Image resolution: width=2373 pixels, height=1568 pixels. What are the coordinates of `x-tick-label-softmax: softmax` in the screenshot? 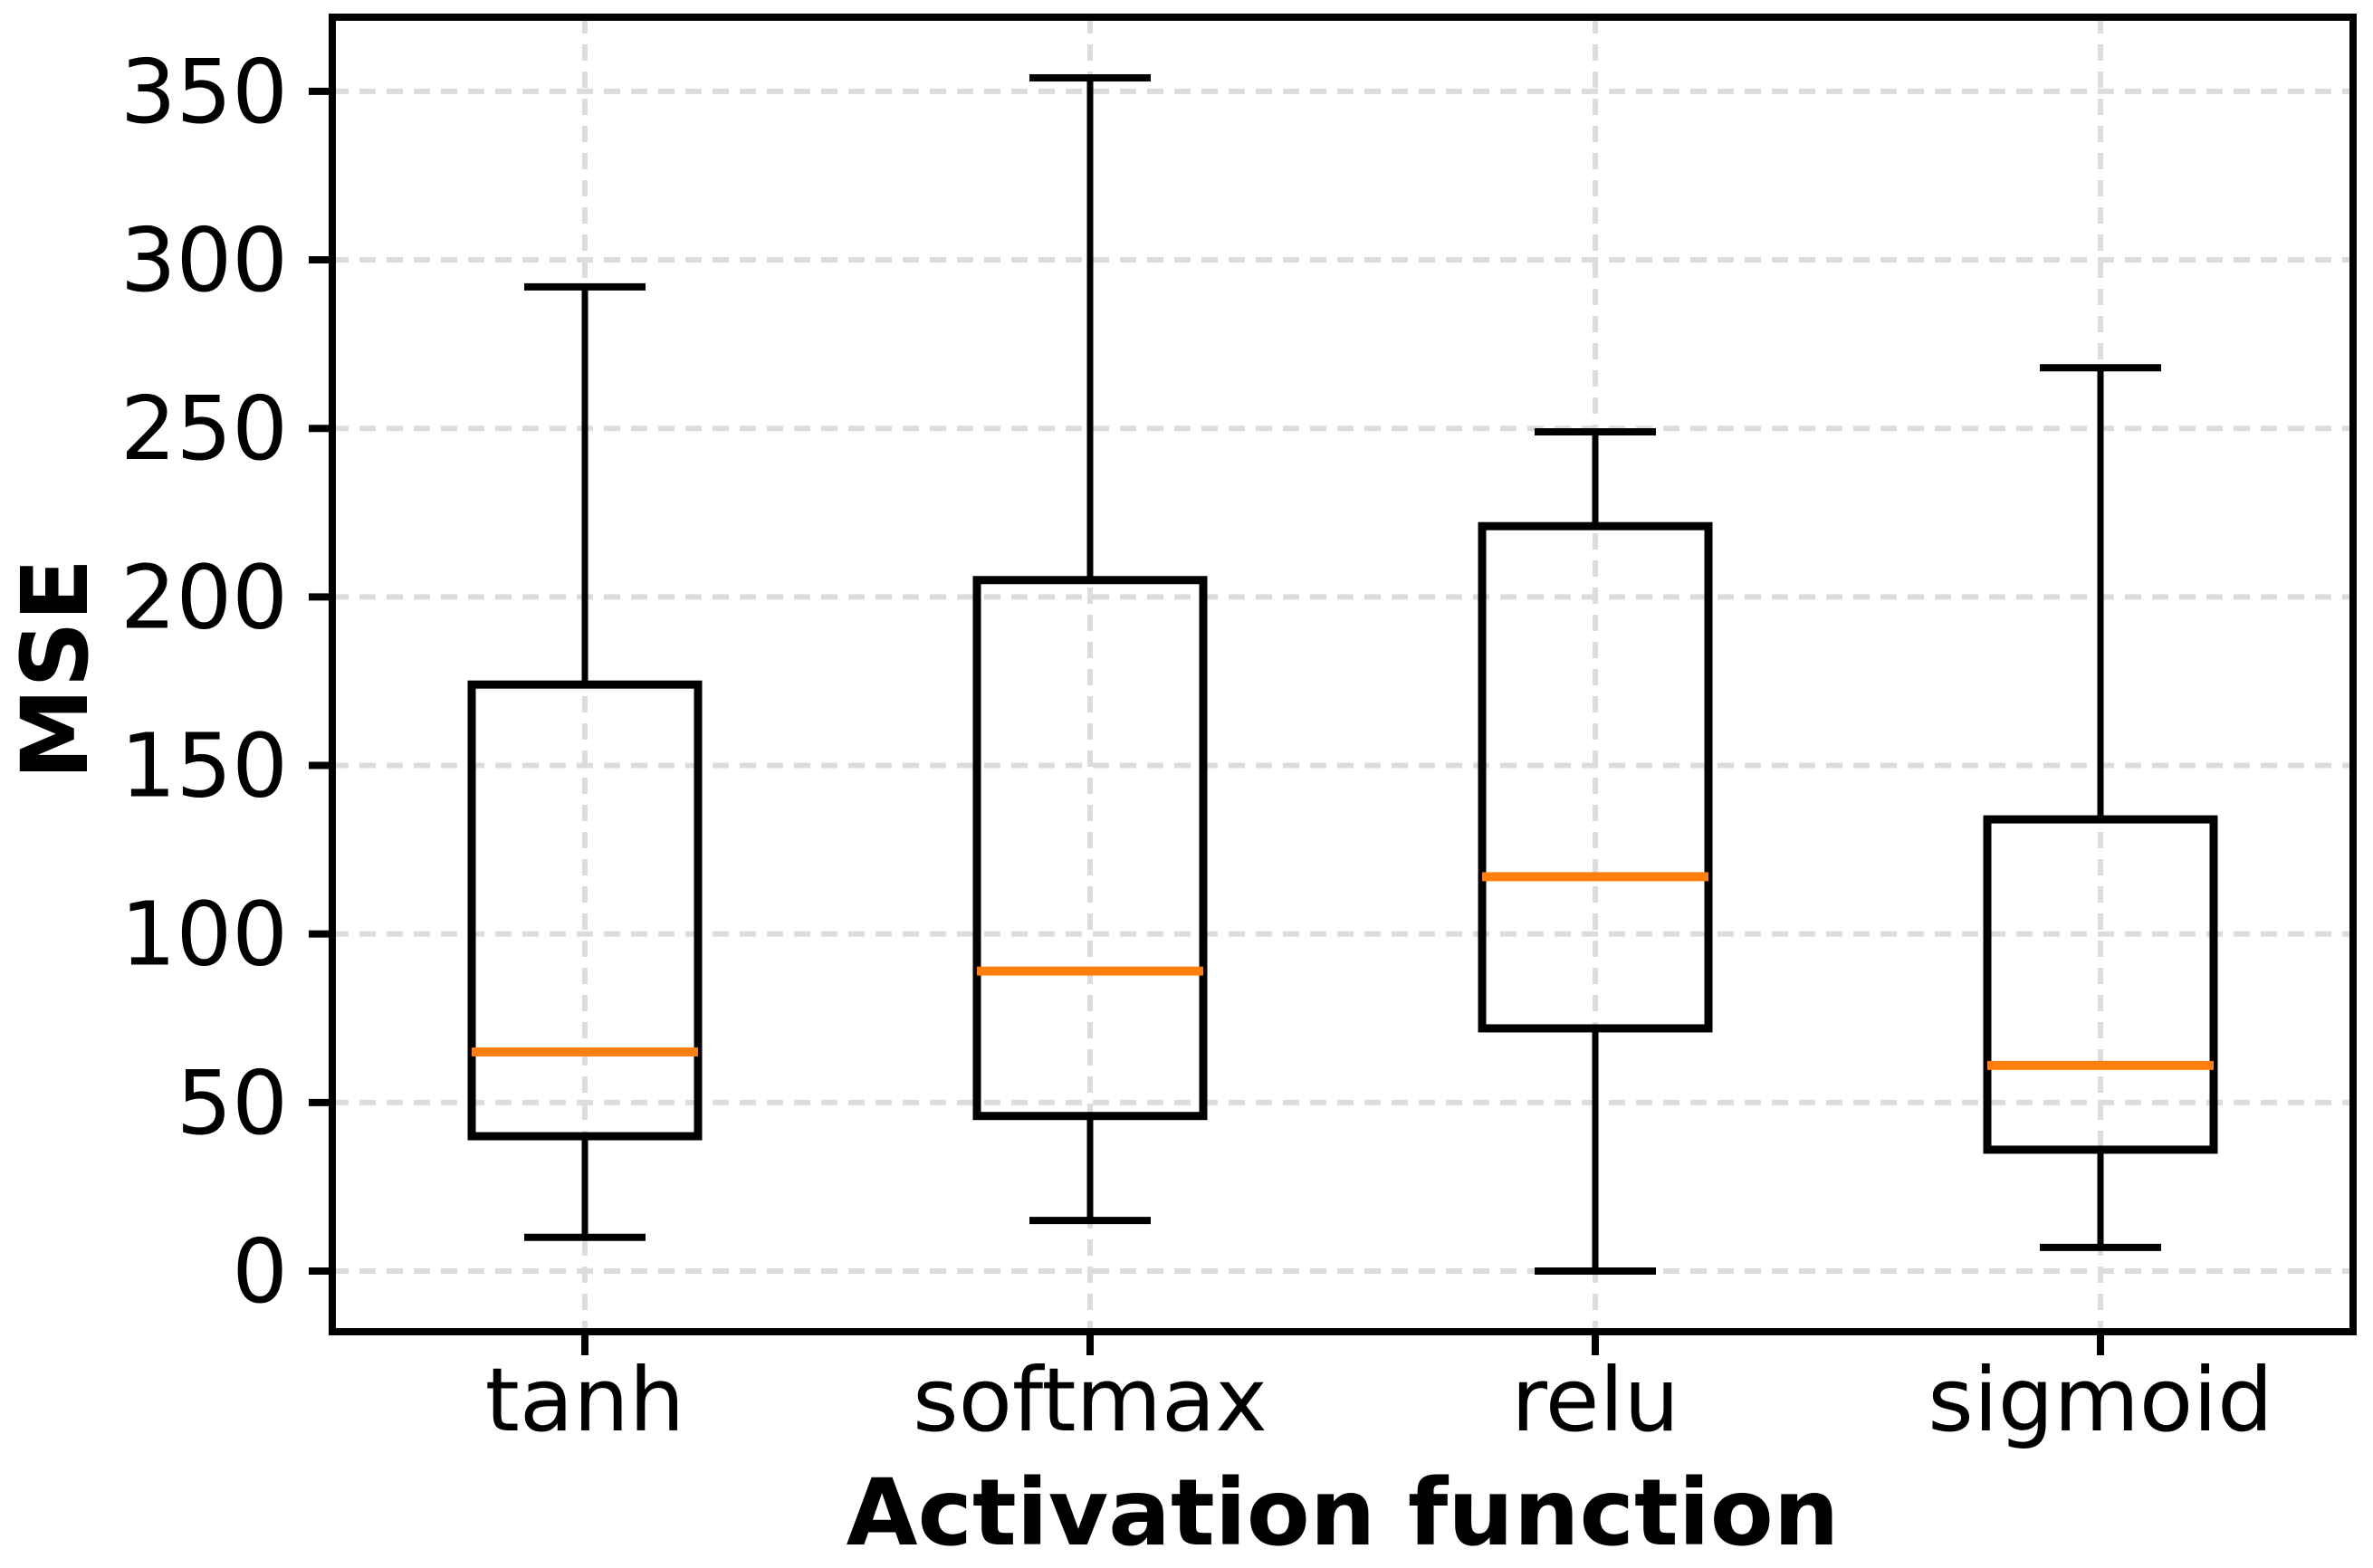 It's located at (1090, 1400).